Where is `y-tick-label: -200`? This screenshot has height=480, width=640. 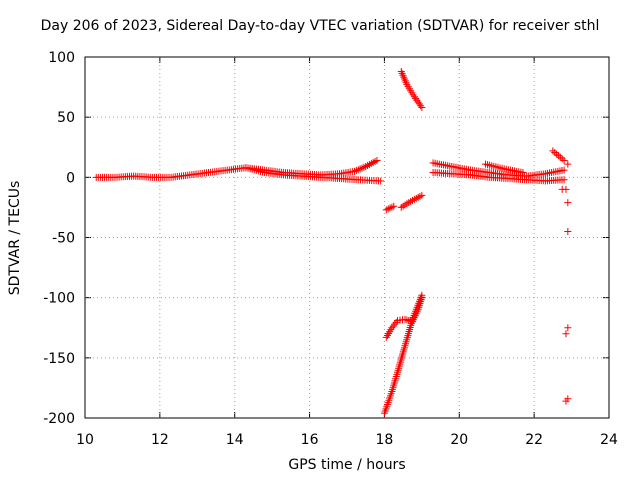 y-tick-label: -200 is located at coordinates (59, 419).